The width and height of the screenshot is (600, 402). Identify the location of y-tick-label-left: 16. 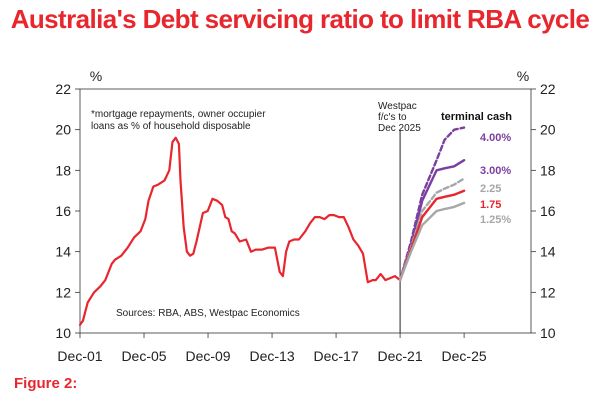
(63, 211).